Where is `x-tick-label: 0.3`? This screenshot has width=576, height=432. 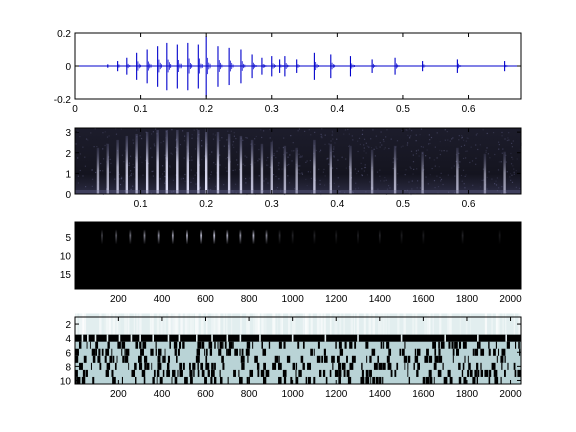
x-tick-label: 0.3 is located at coordinates (272, 109).